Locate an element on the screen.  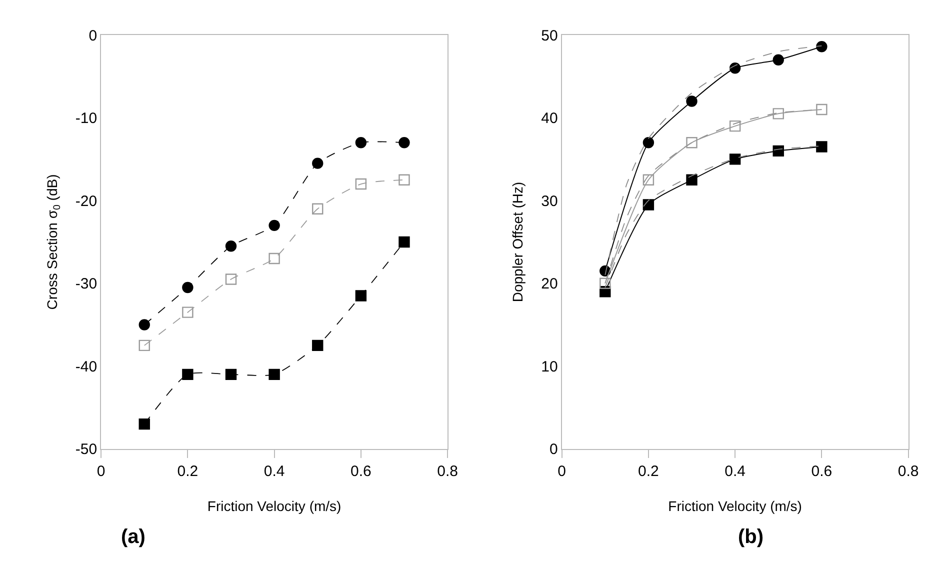
y-tick-label: -10 is located at coordinates (86, 119).